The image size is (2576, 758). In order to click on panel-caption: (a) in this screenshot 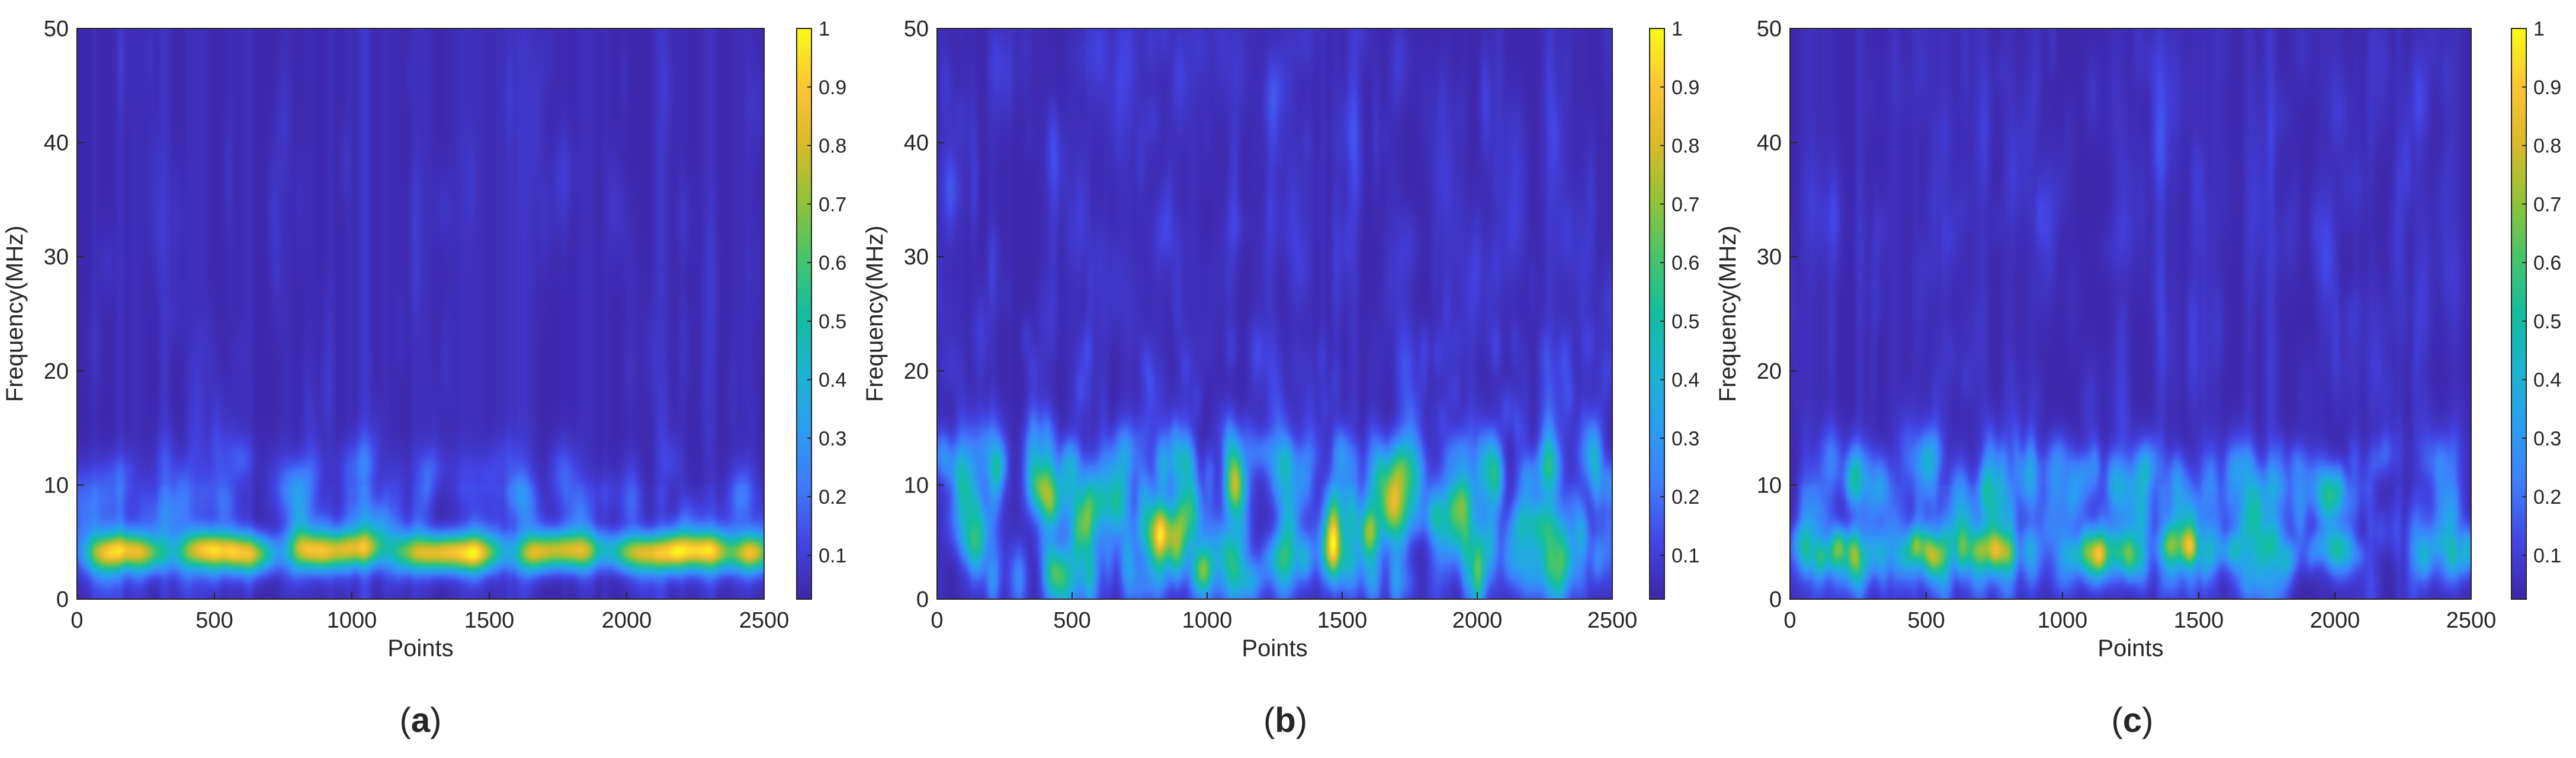, I will do `click(421, 720)`.